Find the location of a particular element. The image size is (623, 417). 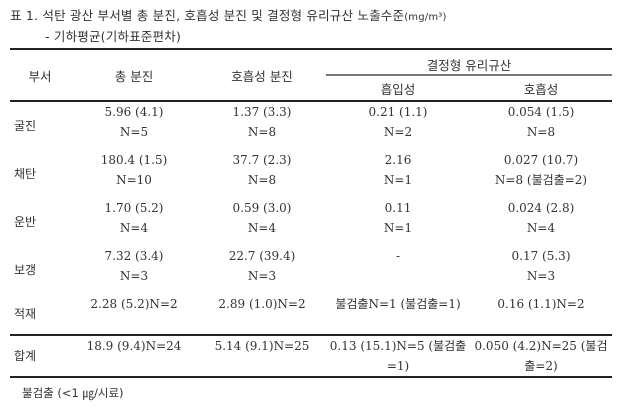

silica-inhalable-cell: 0.13 (15.1)N=5 (불검출=1) is located at coordinates (398, 356).